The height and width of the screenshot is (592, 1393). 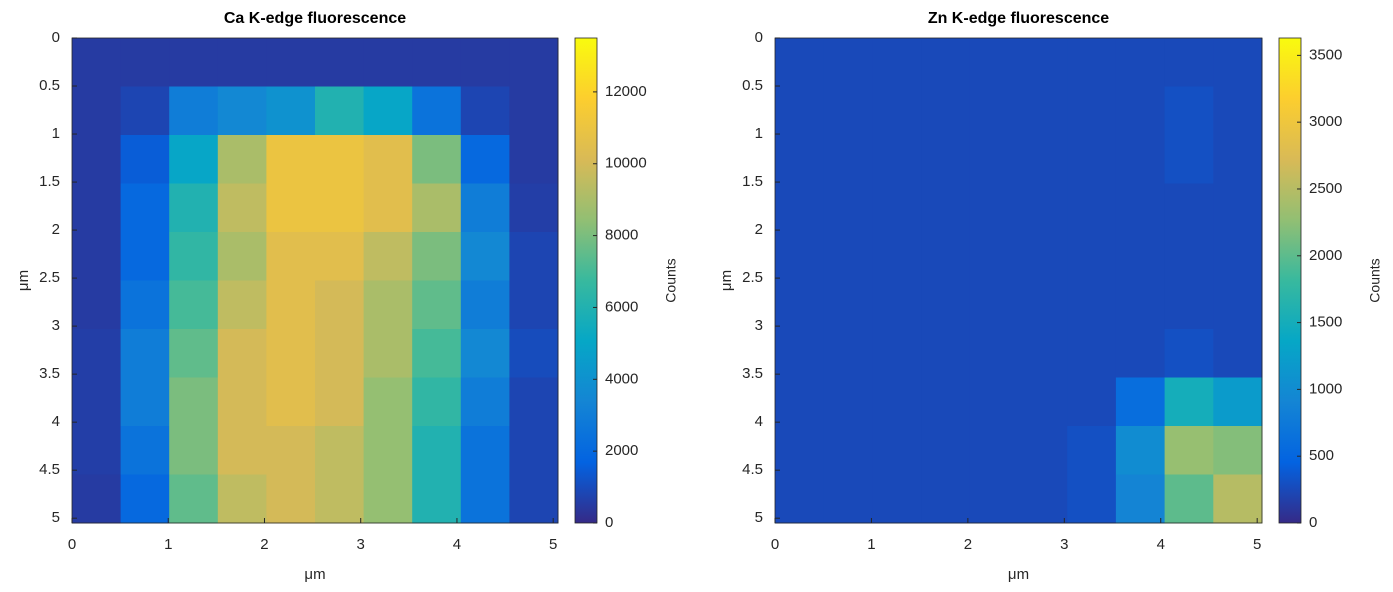 What do you see at coordinates (621, 378) in the screenshot?
I see `colorbar-tick-label: 4000` at bounding box center [621, 378].